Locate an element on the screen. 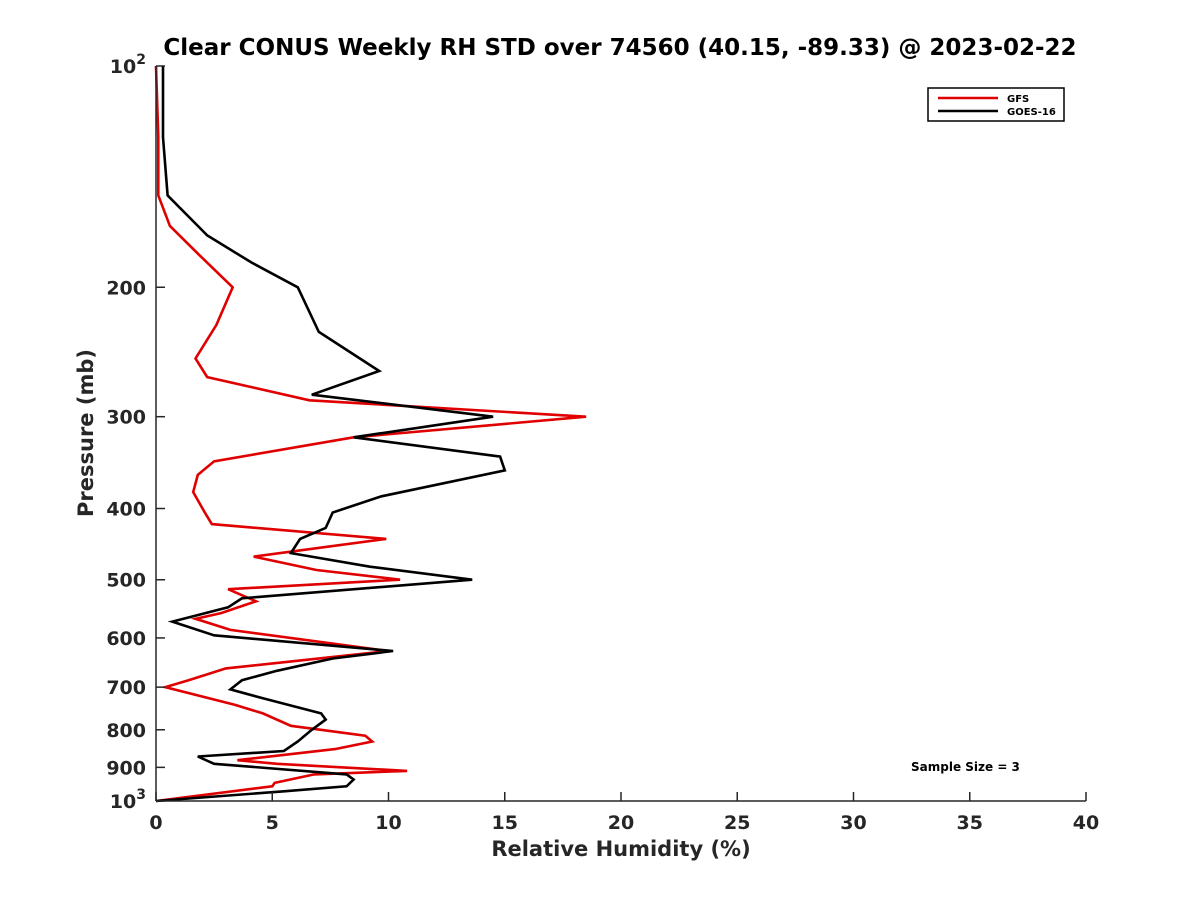 The image size is (1200, 900). x-tick-label: 40 is located at coordinates (1086, 823).